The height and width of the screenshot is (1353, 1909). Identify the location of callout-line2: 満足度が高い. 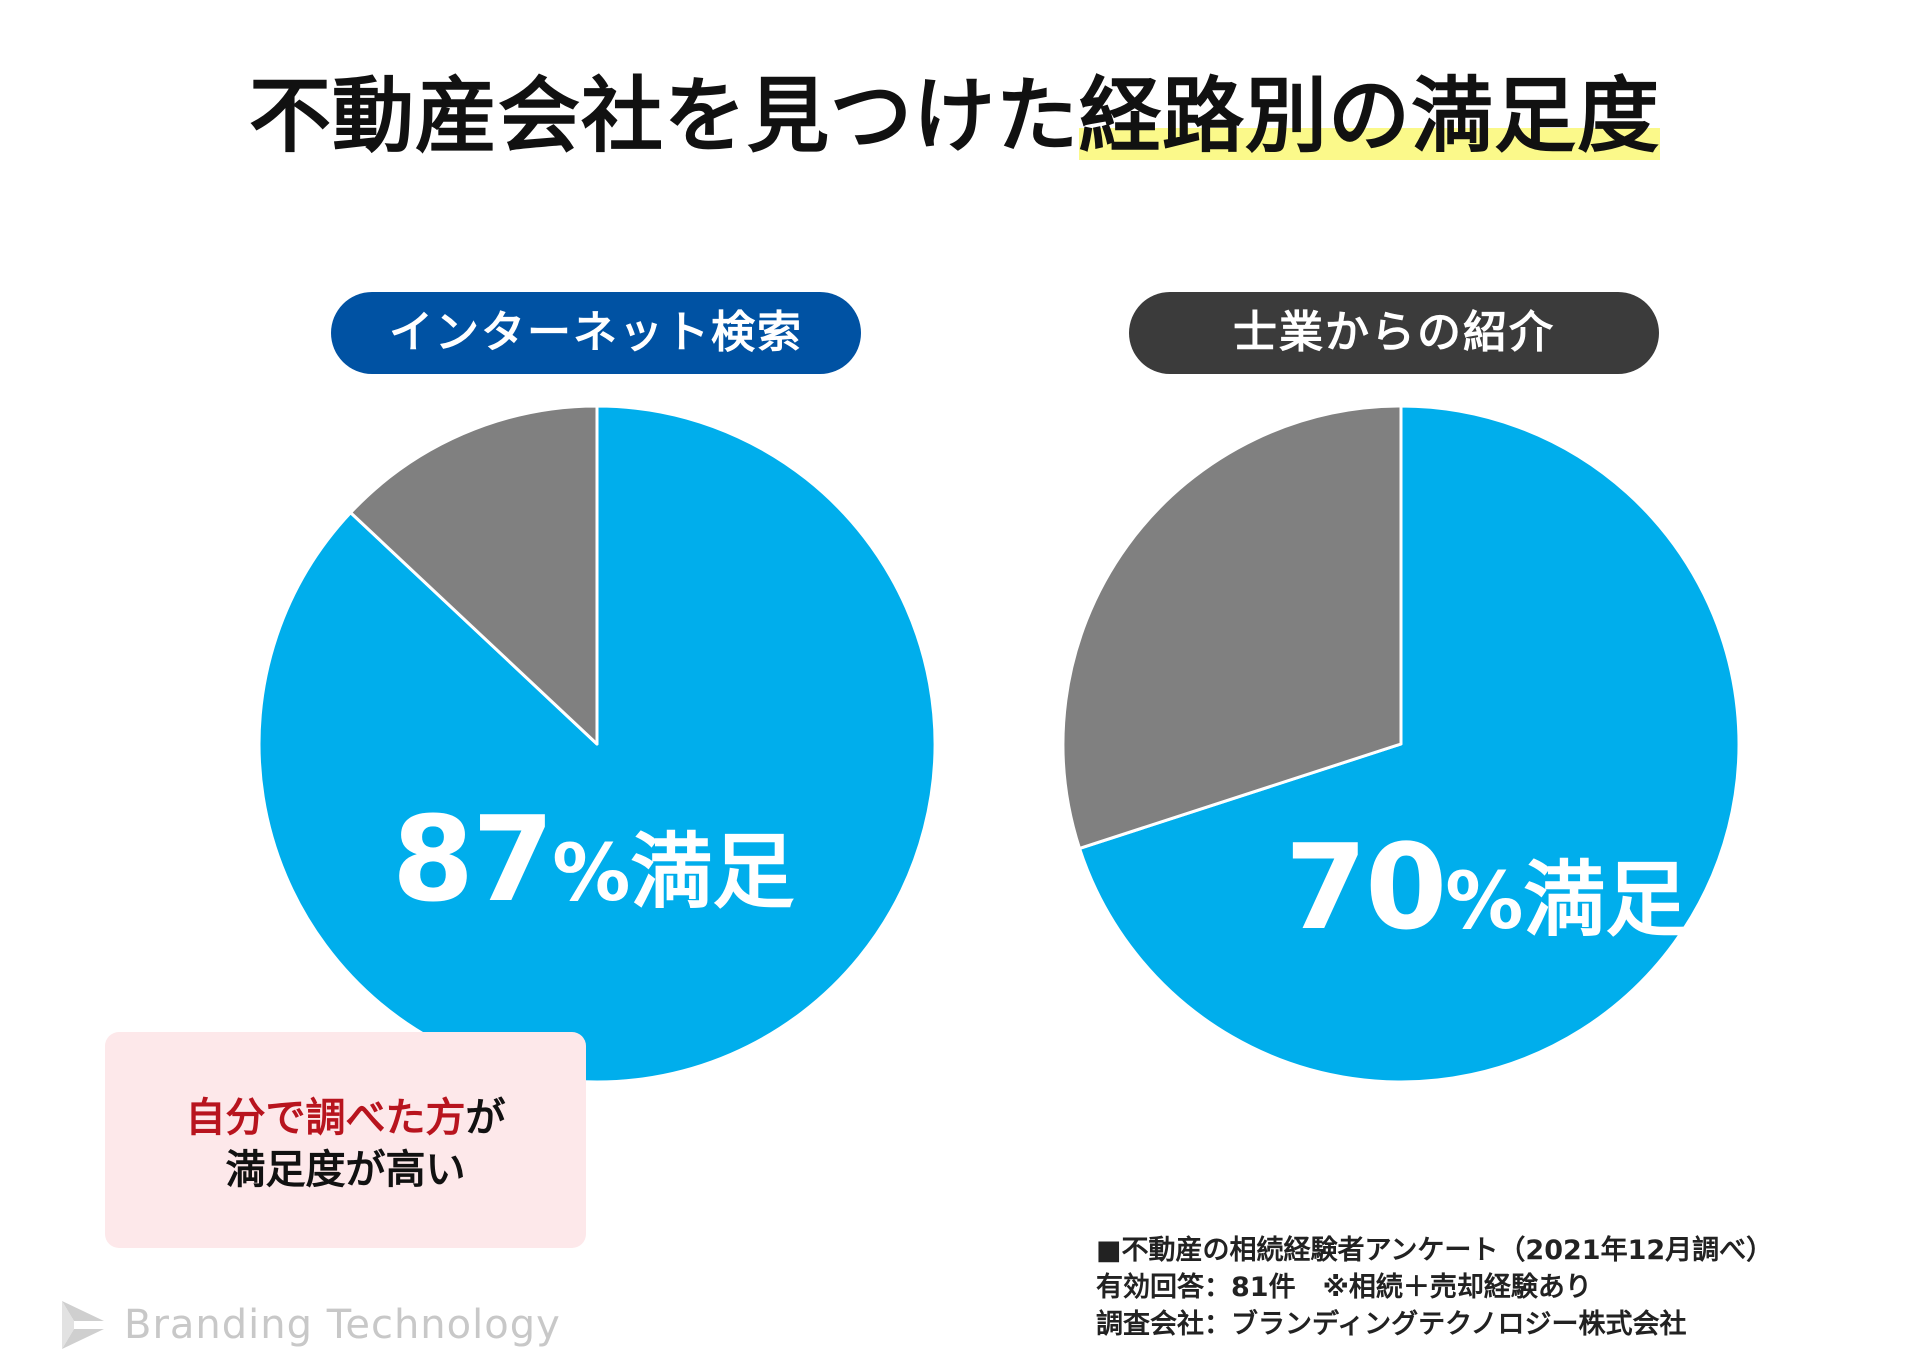
(345, 1170).